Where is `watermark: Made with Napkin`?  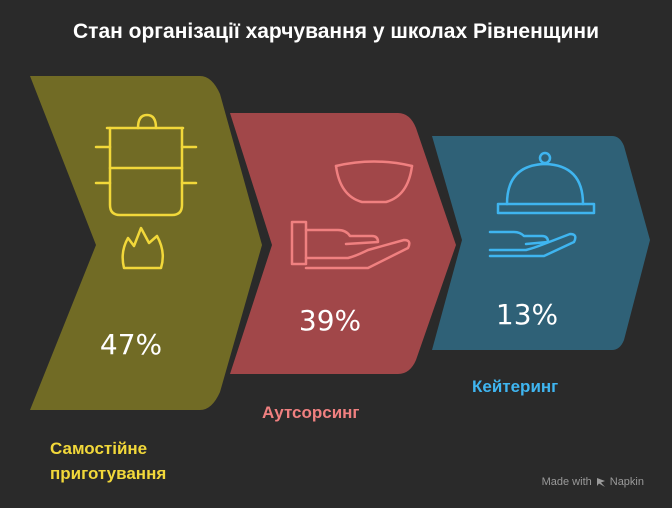 watermark: Made with Napkin is located at coordinates (593, 482).